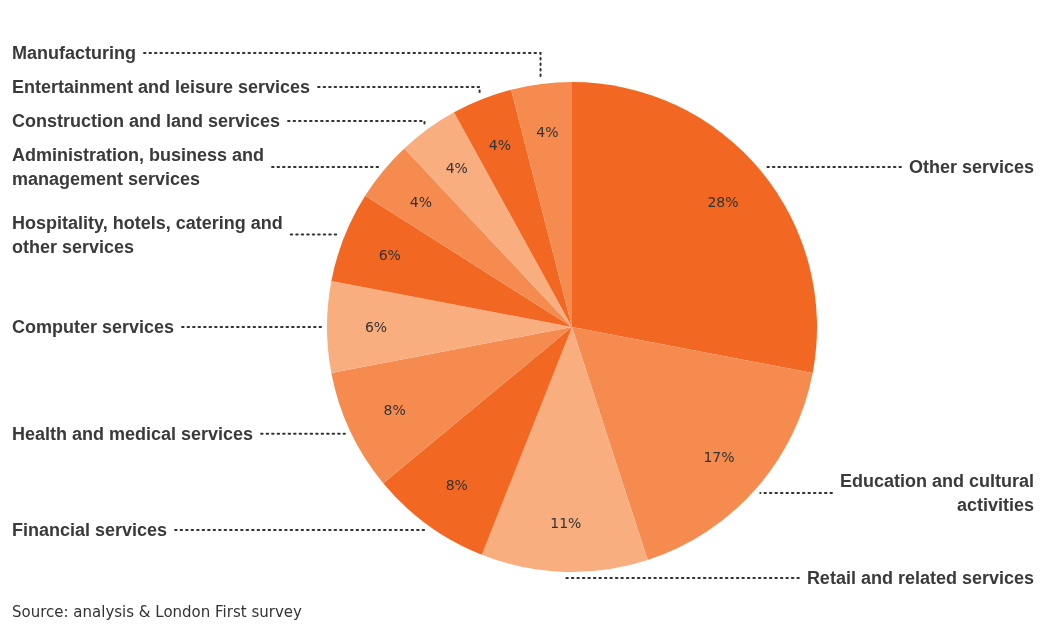 Image resolution: width=1048 pixels, height=625 pixels. I want to click on slice-label: Hospitality, hotels, catering and other services, so click(147, 234).